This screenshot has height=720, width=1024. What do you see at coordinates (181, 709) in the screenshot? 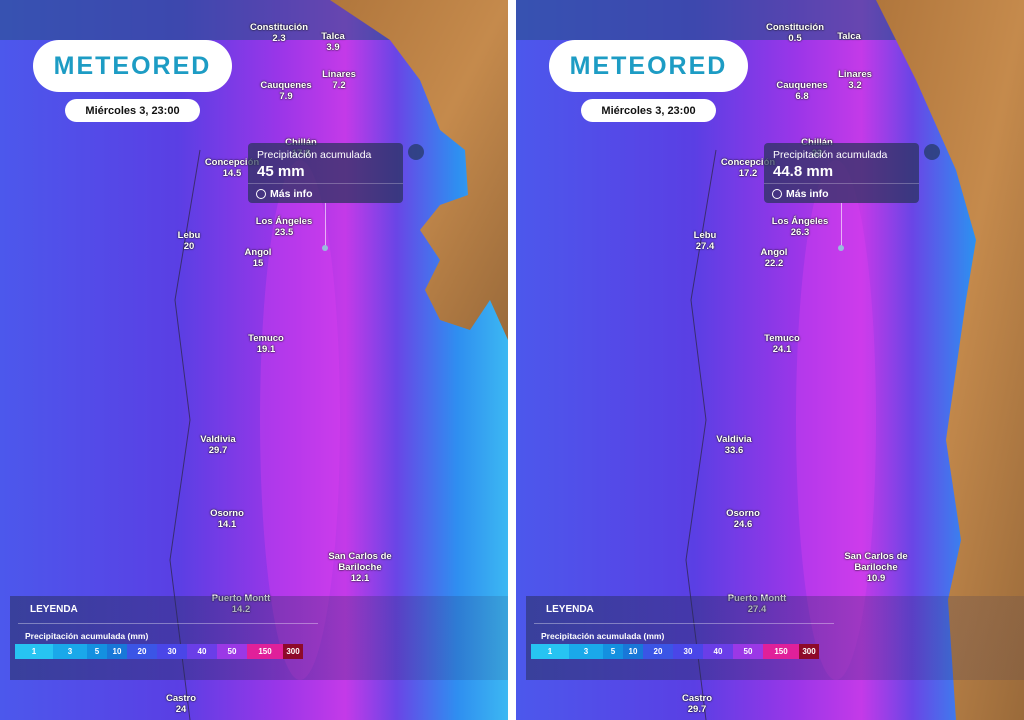
I see `city-value: 24` at bounding box center [181, 709].